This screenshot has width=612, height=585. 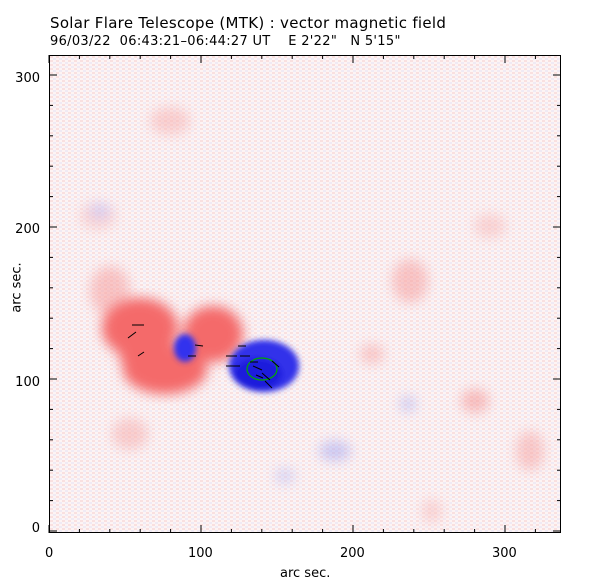 What do you see at coordinates (352, 553) in the screenshot?
I see `x-tick-label: 200` at bounding box center [352, 553].